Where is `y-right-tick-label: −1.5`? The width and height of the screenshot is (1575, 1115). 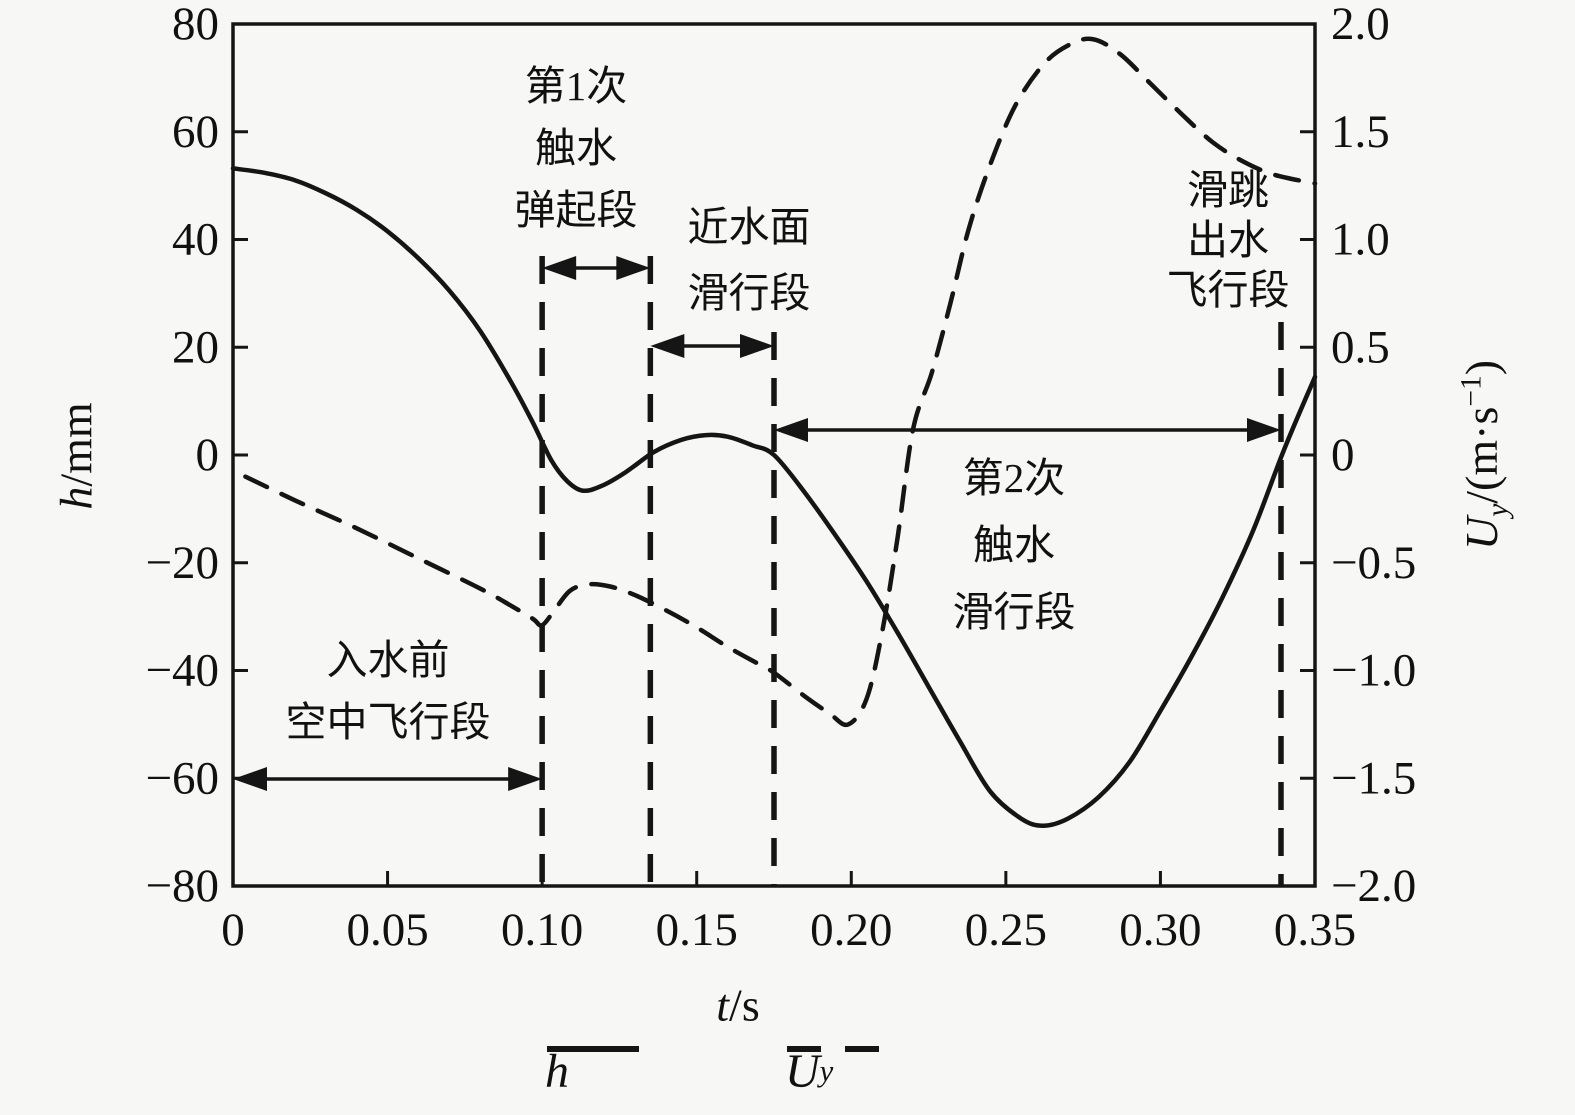
y-right-tick-label: −1.5 is located at coordinates (1373, 778).